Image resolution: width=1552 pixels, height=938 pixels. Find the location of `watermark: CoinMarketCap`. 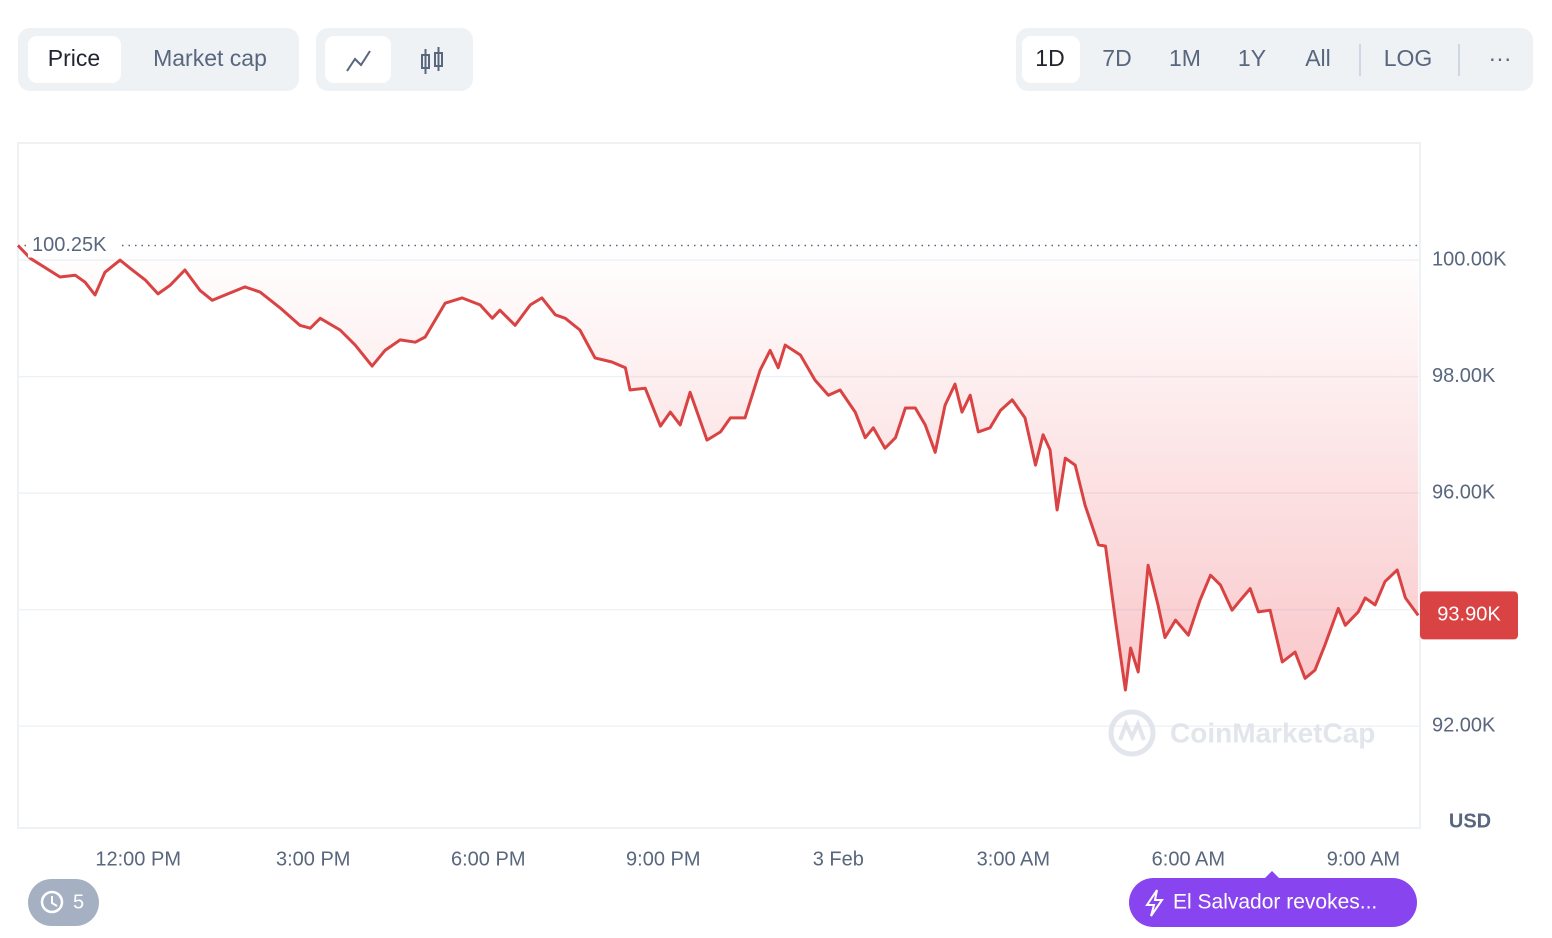

watermark: CoinMarketCap is located at coordinates (1241, 733).